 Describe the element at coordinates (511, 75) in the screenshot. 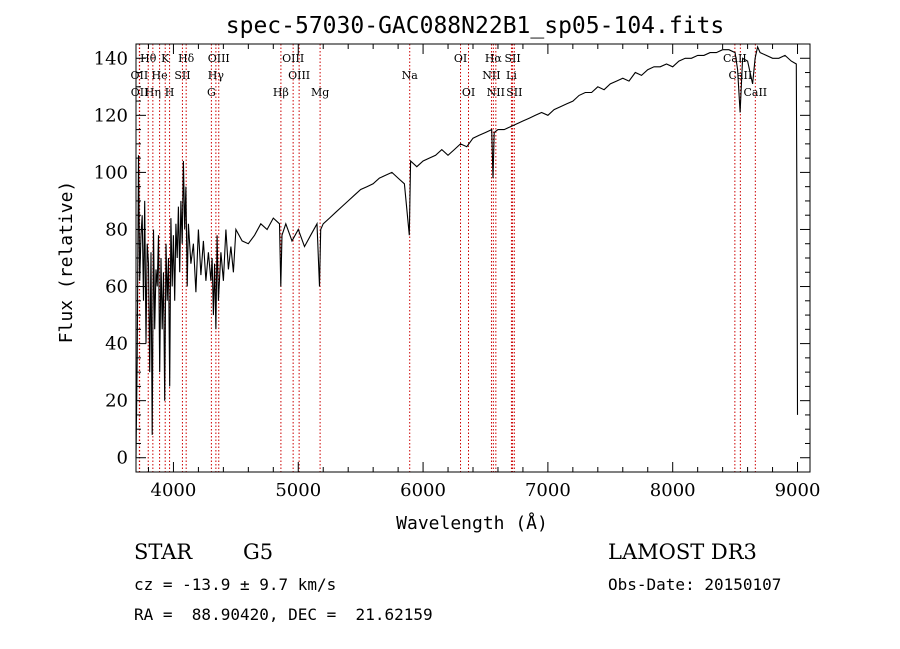

I see `line-label: Li` at that location.